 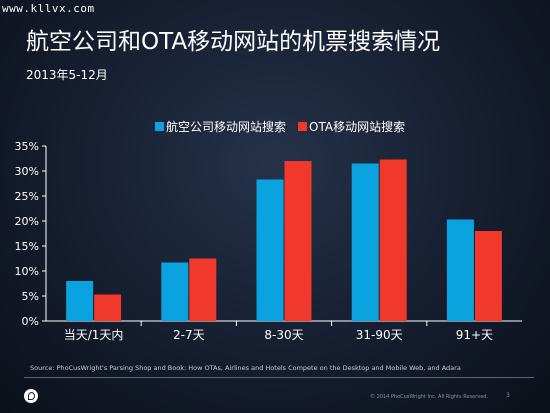 I want to click on watermark-text: www.kllvx.com, so click(x=48, y=8).